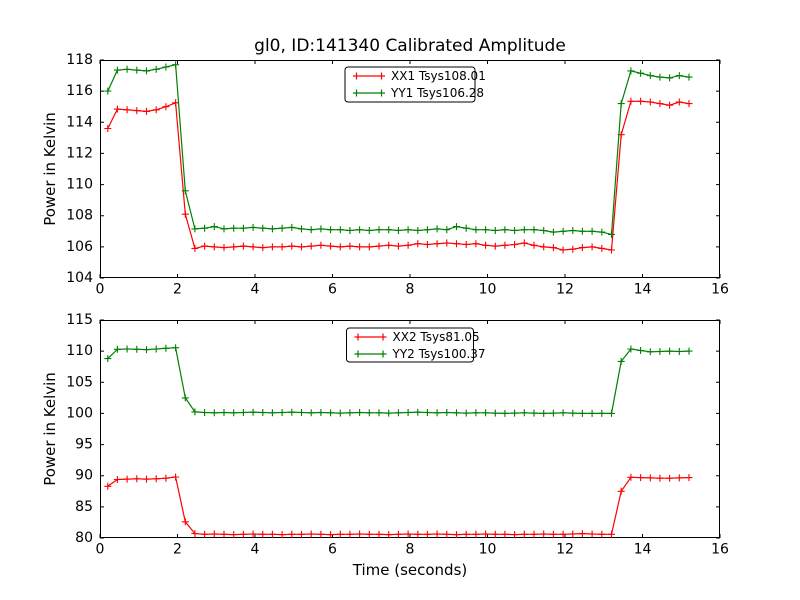  I want to click on y-tick-label: 90, so click(84, 476).